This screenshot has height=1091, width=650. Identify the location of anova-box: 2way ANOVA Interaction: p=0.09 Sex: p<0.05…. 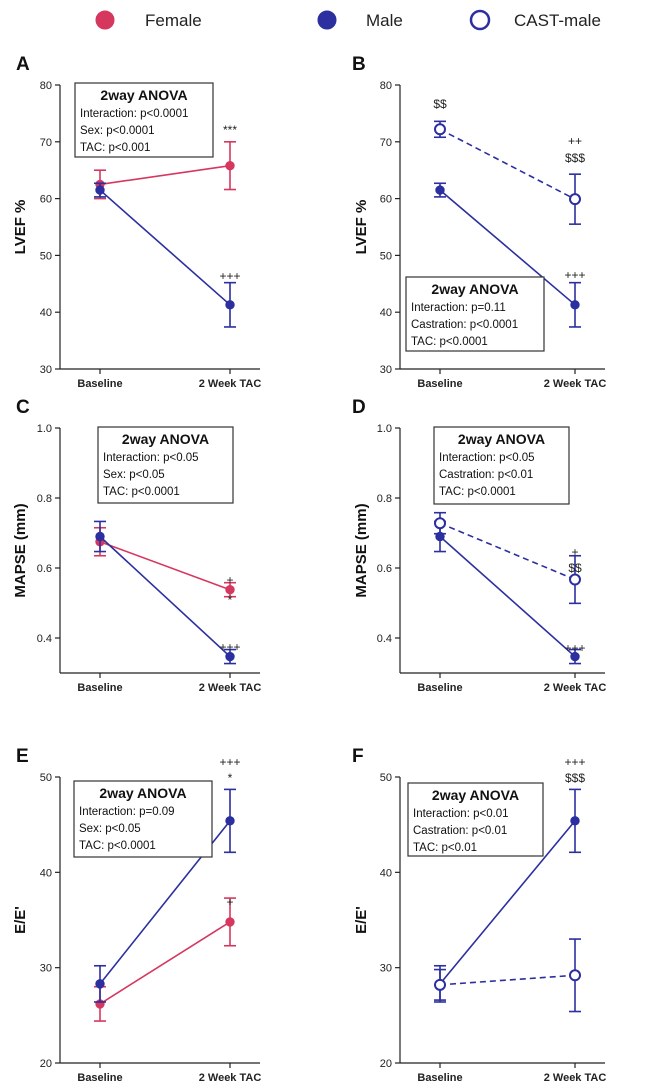
(143, 819).